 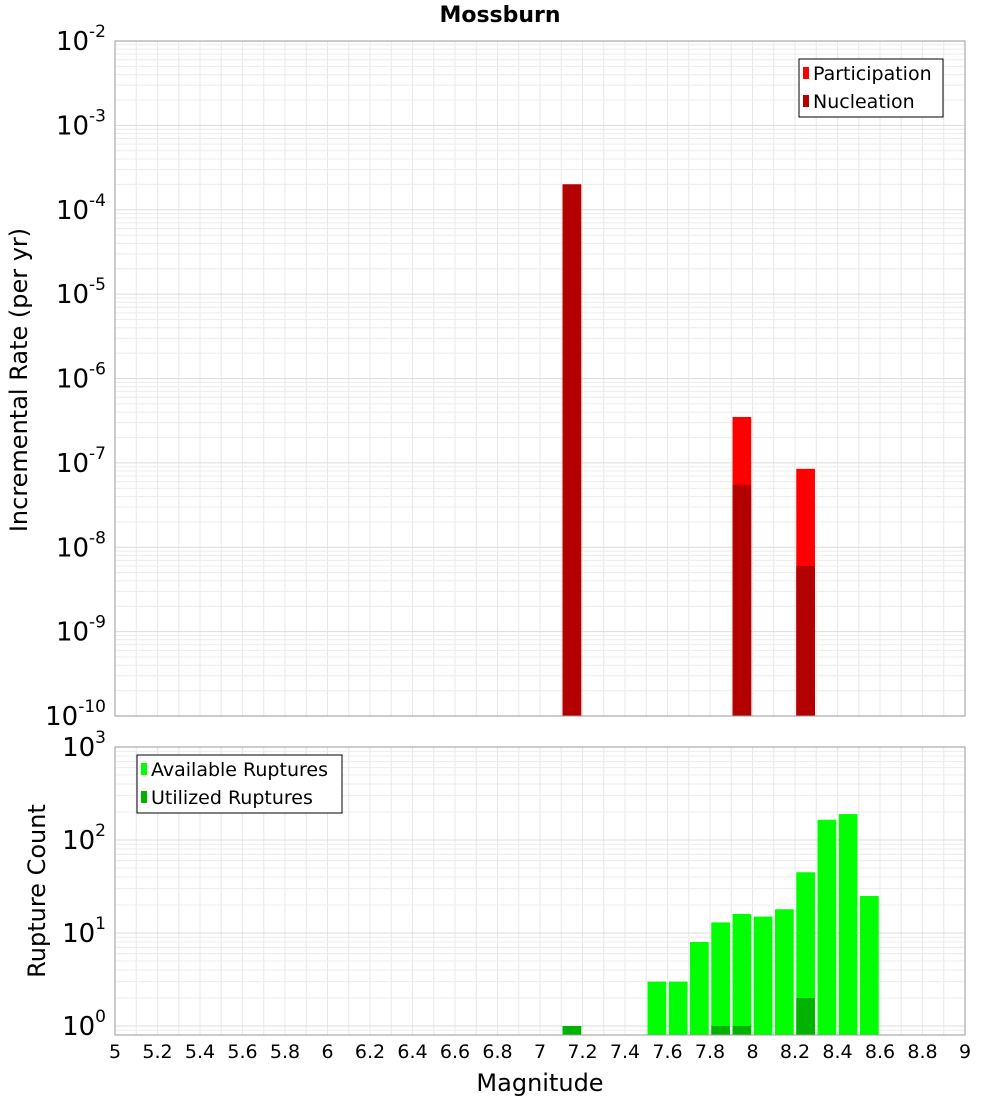 I want to click on legend-label: Utilized Ruptures, so click(x=232, y=798).